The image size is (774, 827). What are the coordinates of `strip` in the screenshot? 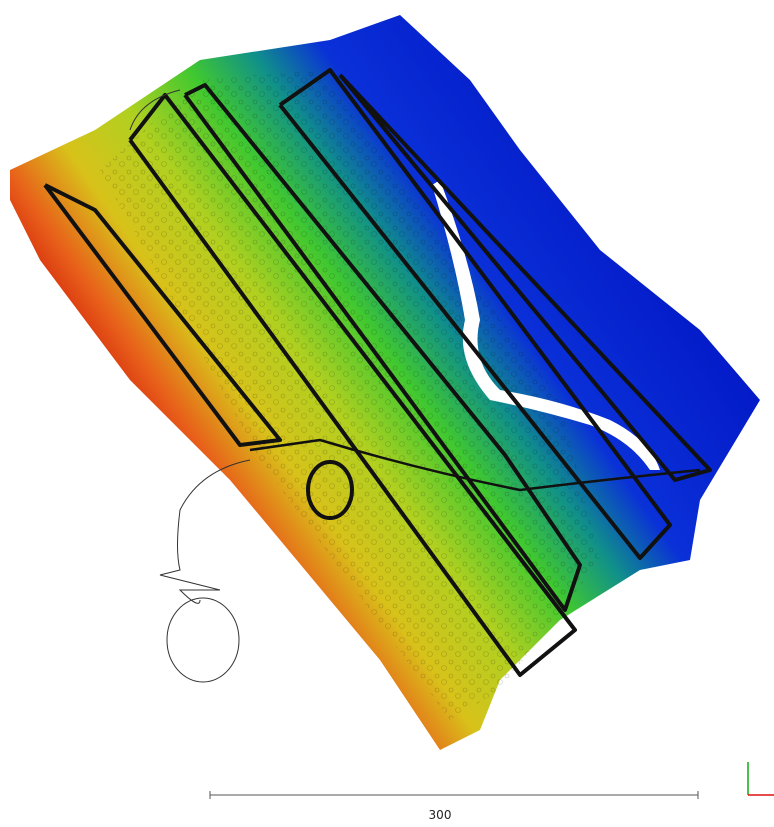 It's located at (162, 315).